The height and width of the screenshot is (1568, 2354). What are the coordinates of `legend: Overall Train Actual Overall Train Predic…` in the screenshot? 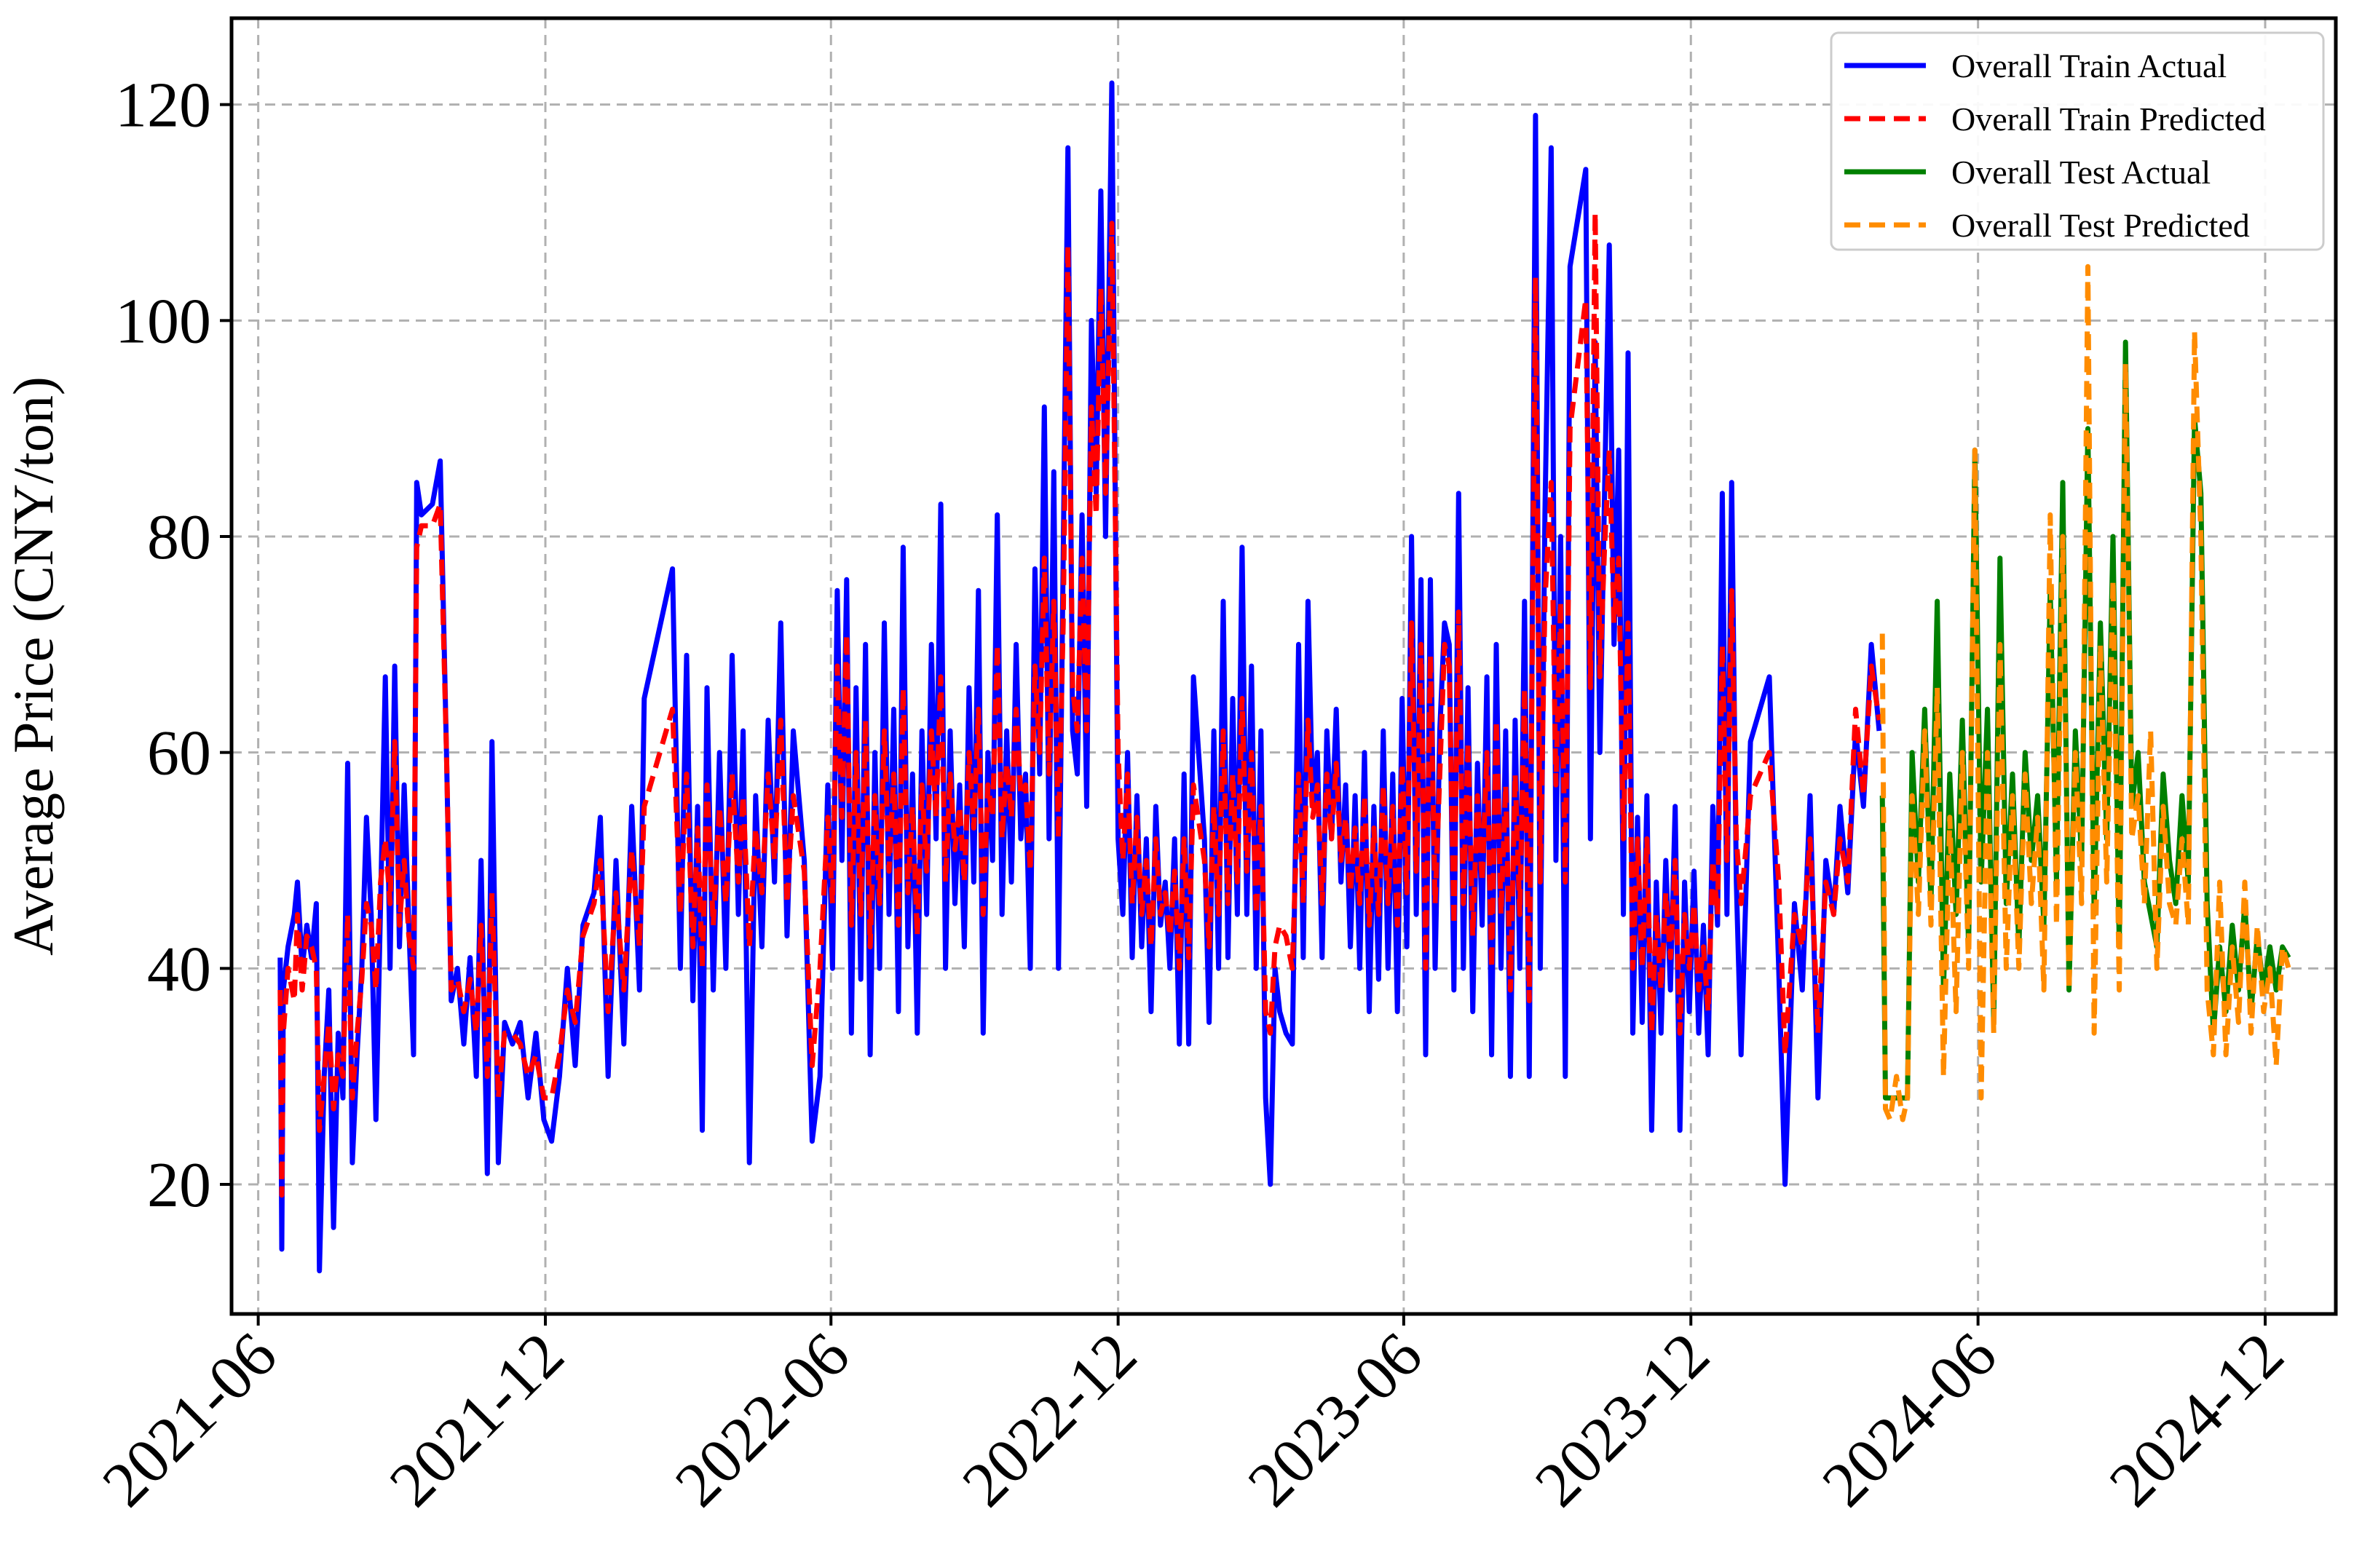 It's located at (2077, 141).